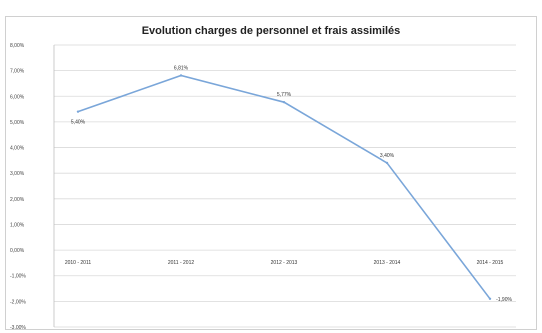 The height and width of the screenshot is (333, 542). I want to click on y-tick-label: 2,00%, so click(17, 200).